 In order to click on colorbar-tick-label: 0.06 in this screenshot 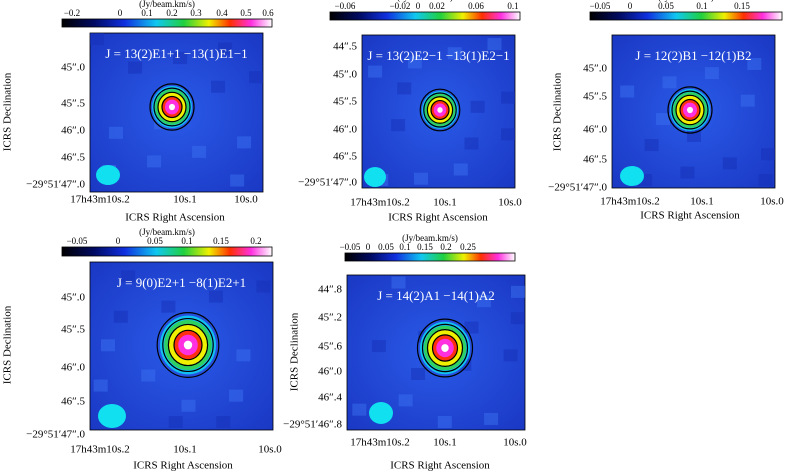, I will do `click(476, 6)`.